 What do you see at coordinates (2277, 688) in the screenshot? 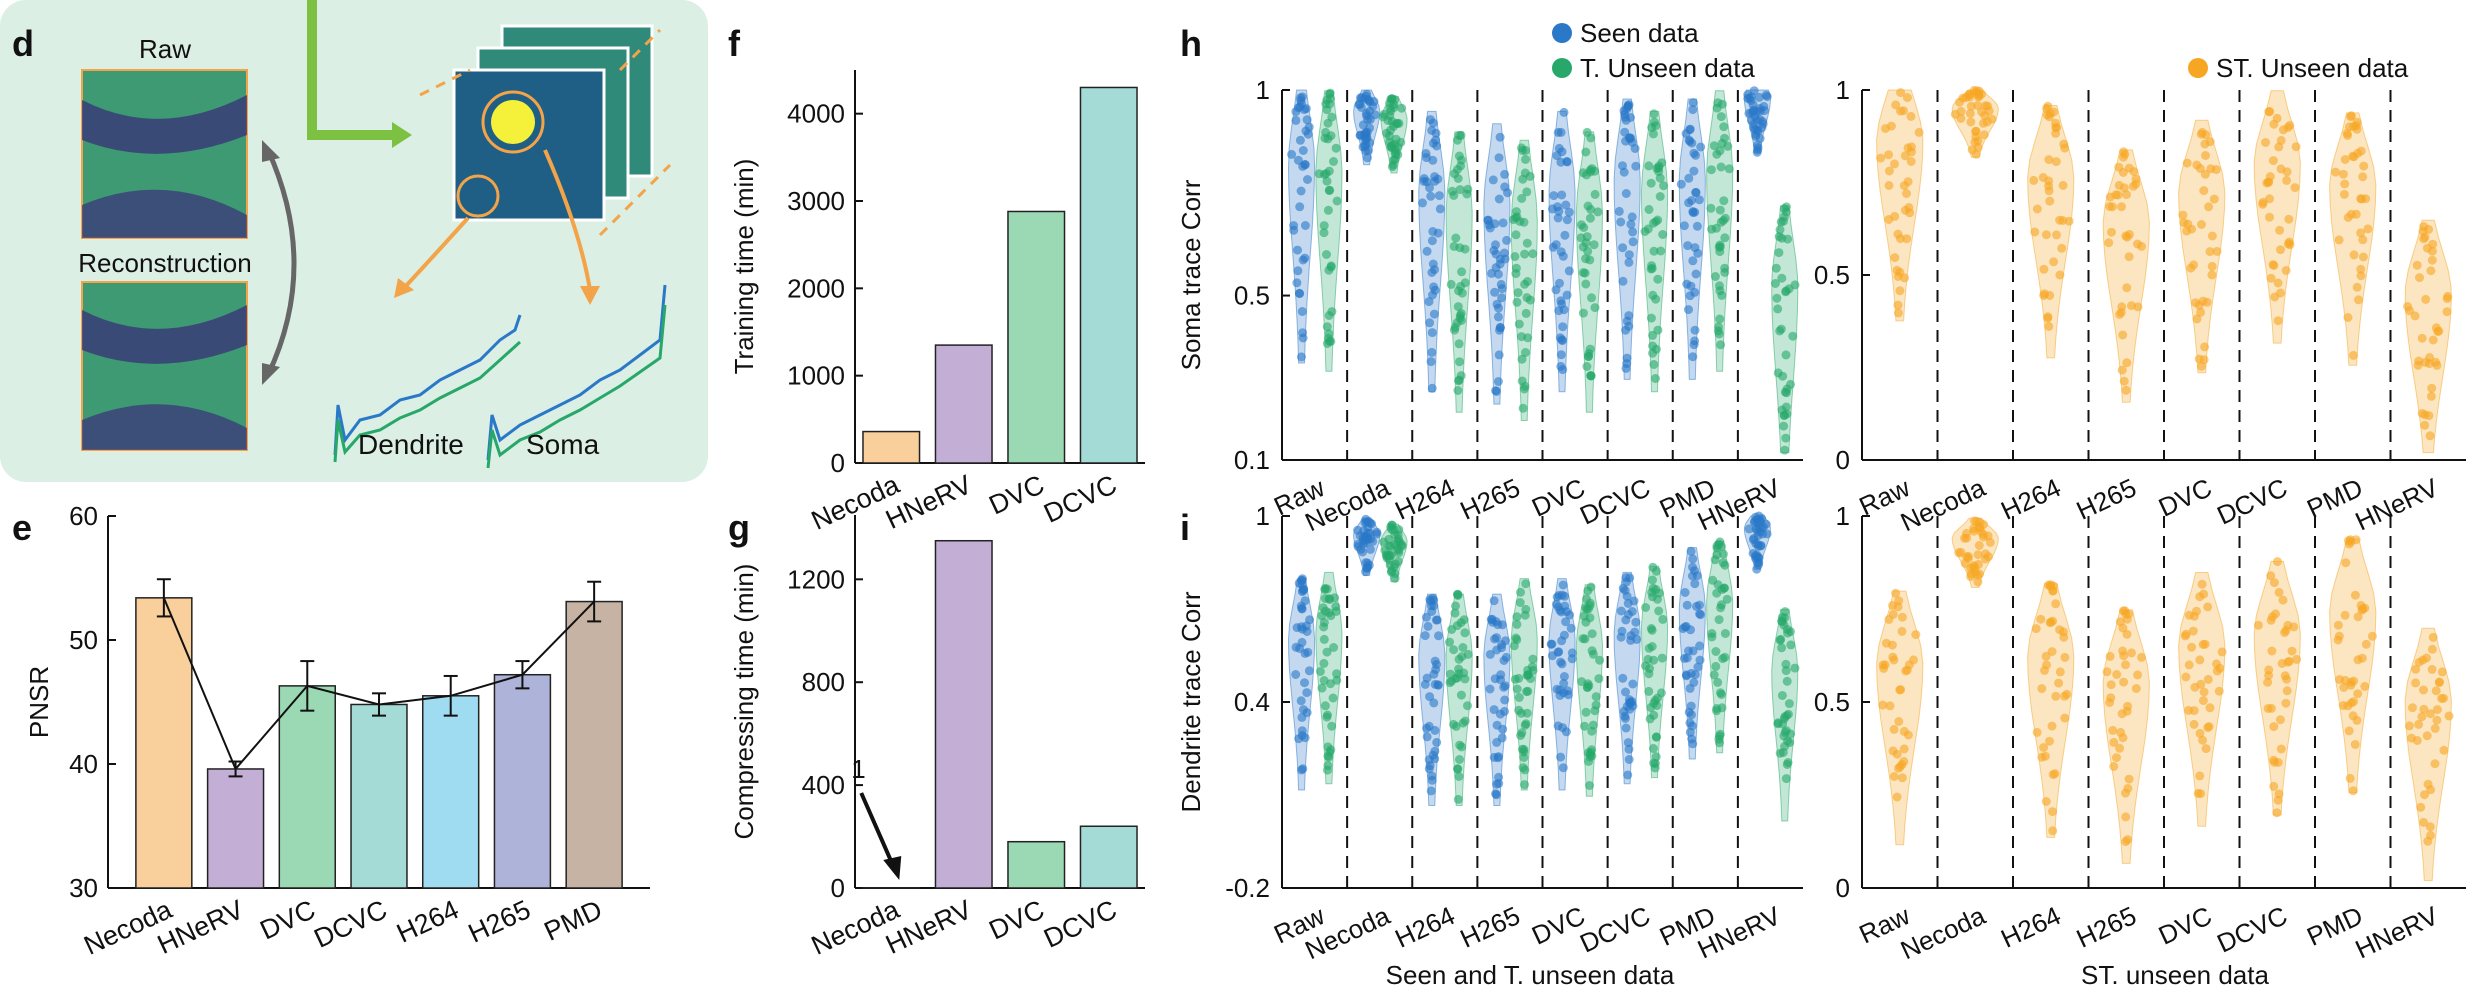
I see `violin-st-unseen-data` at bounding box center [2277, 688].